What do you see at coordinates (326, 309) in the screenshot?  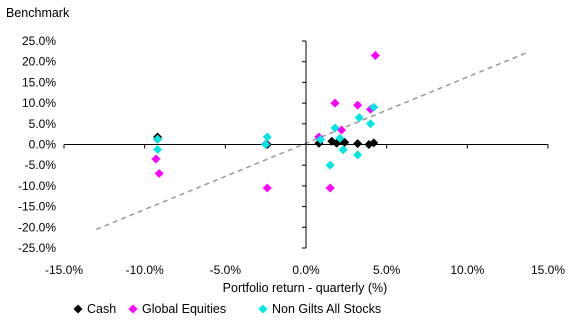 I see `legend-label: Non Gilts All Stocks` at bounding box center [326, 309].